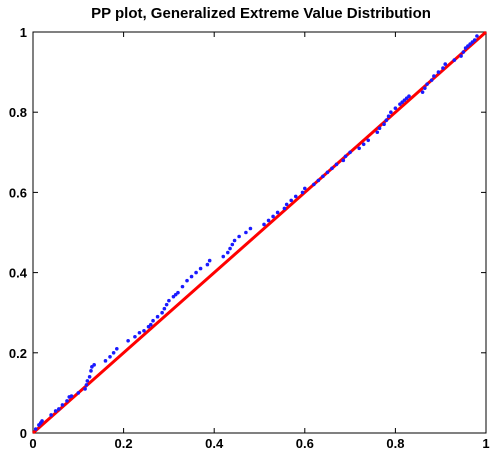 The width and height of the screenshot is (500, 462). Describe the element at coordinates (395, 443) in the screenshot. I see `x-tick-label: 0.8` at that location.